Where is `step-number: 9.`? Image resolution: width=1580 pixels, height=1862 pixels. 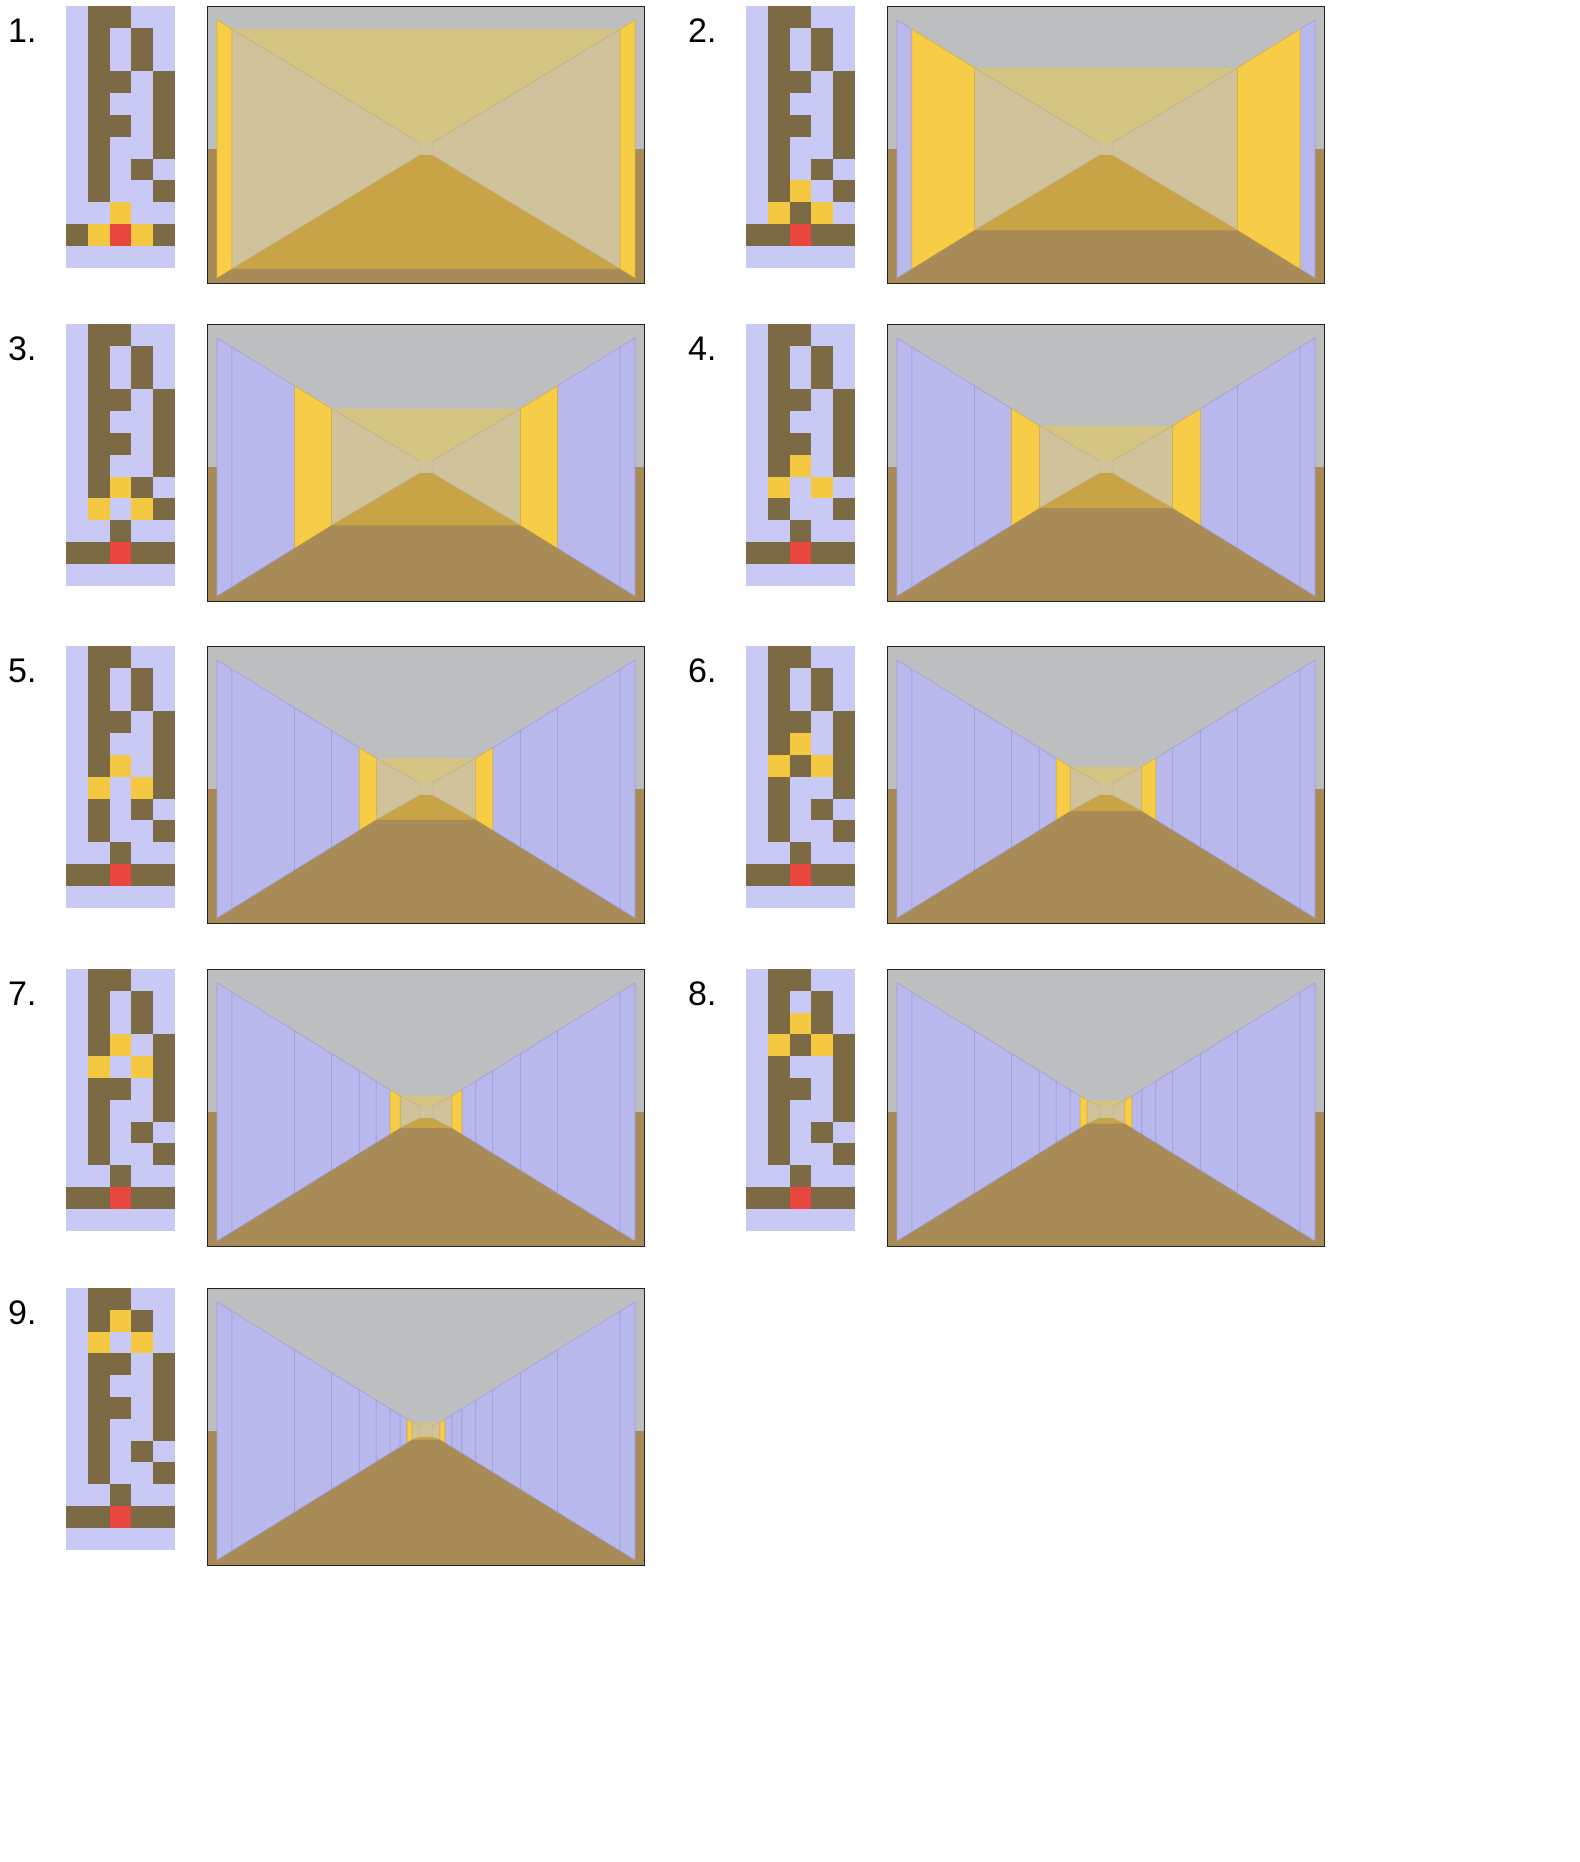
step-number: 9. is located at coordinates (22, 1313).